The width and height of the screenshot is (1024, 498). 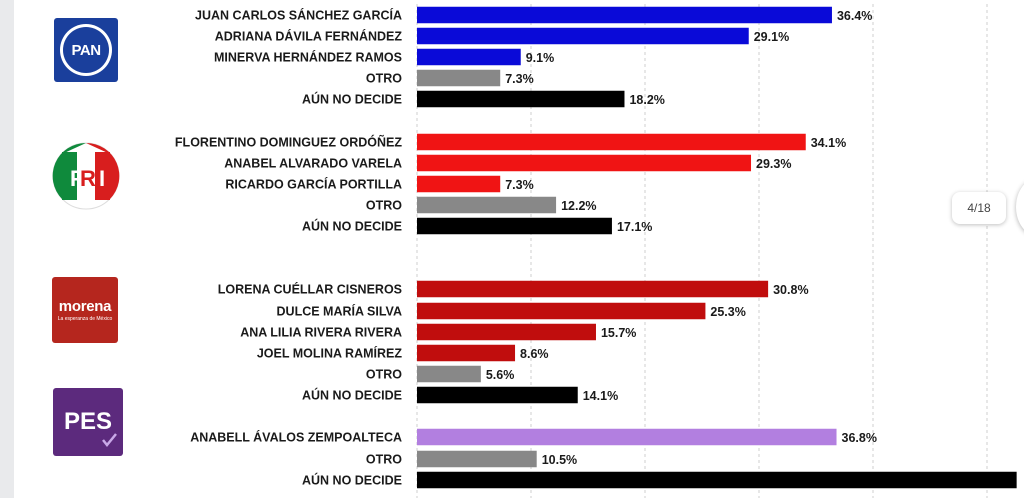 What do you see at coordinates (339, 311) in the screenshot?
I see `bar-label: DULCE MARÍA SILVA` at bounding box center [339, 311].